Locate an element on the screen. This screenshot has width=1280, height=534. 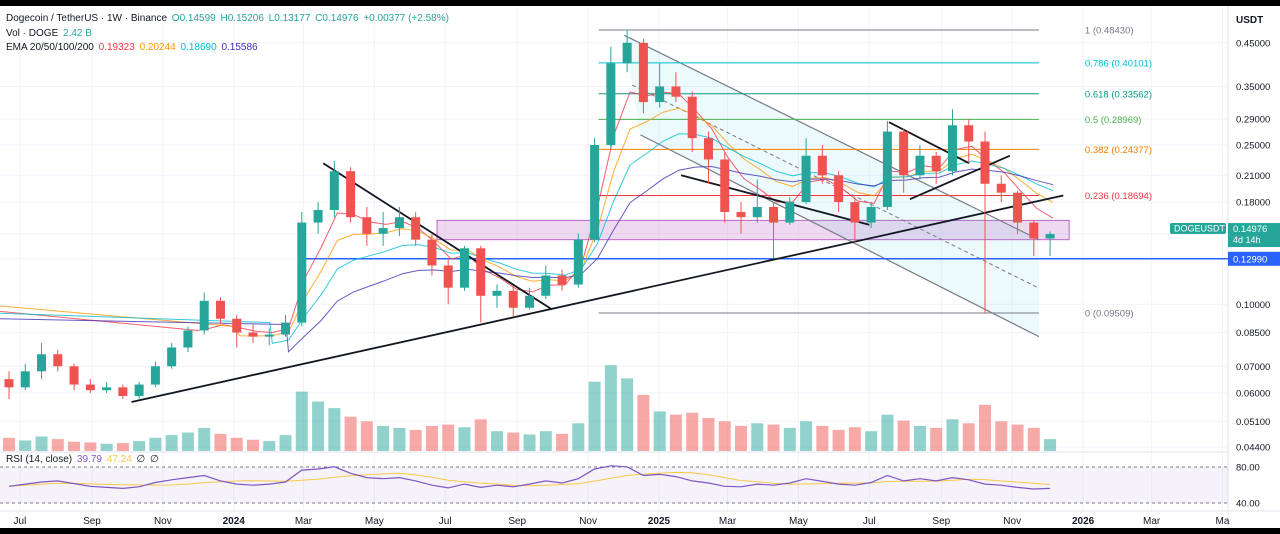
last-price-value: 0.14976 is located at coordinates (1250, 229).